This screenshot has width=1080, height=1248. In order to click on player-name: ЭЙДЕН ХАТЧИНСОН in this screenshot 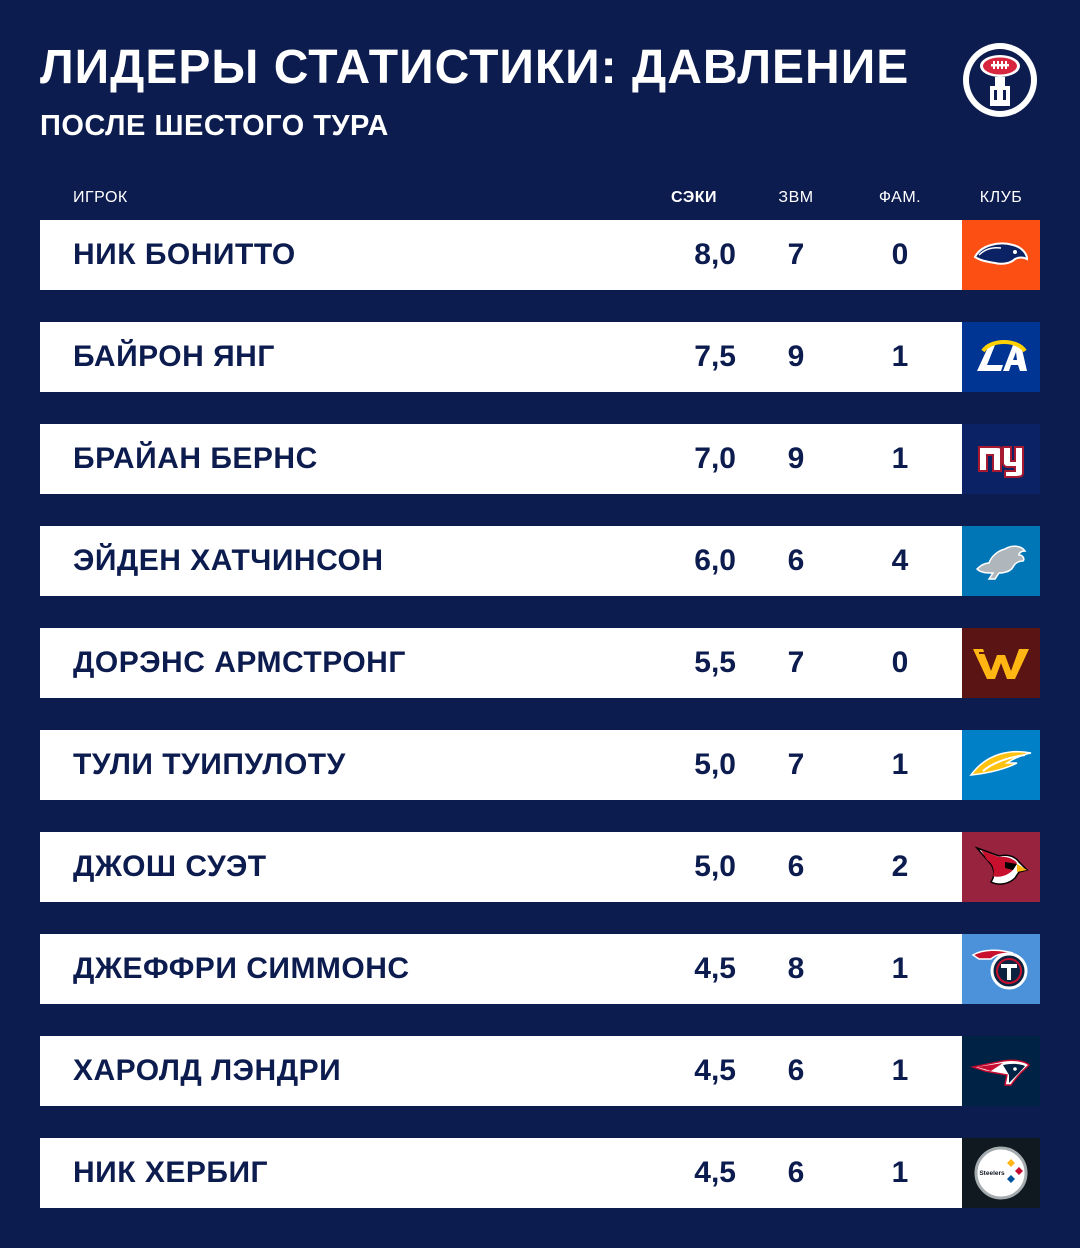, I will do `click(228, 560)`.